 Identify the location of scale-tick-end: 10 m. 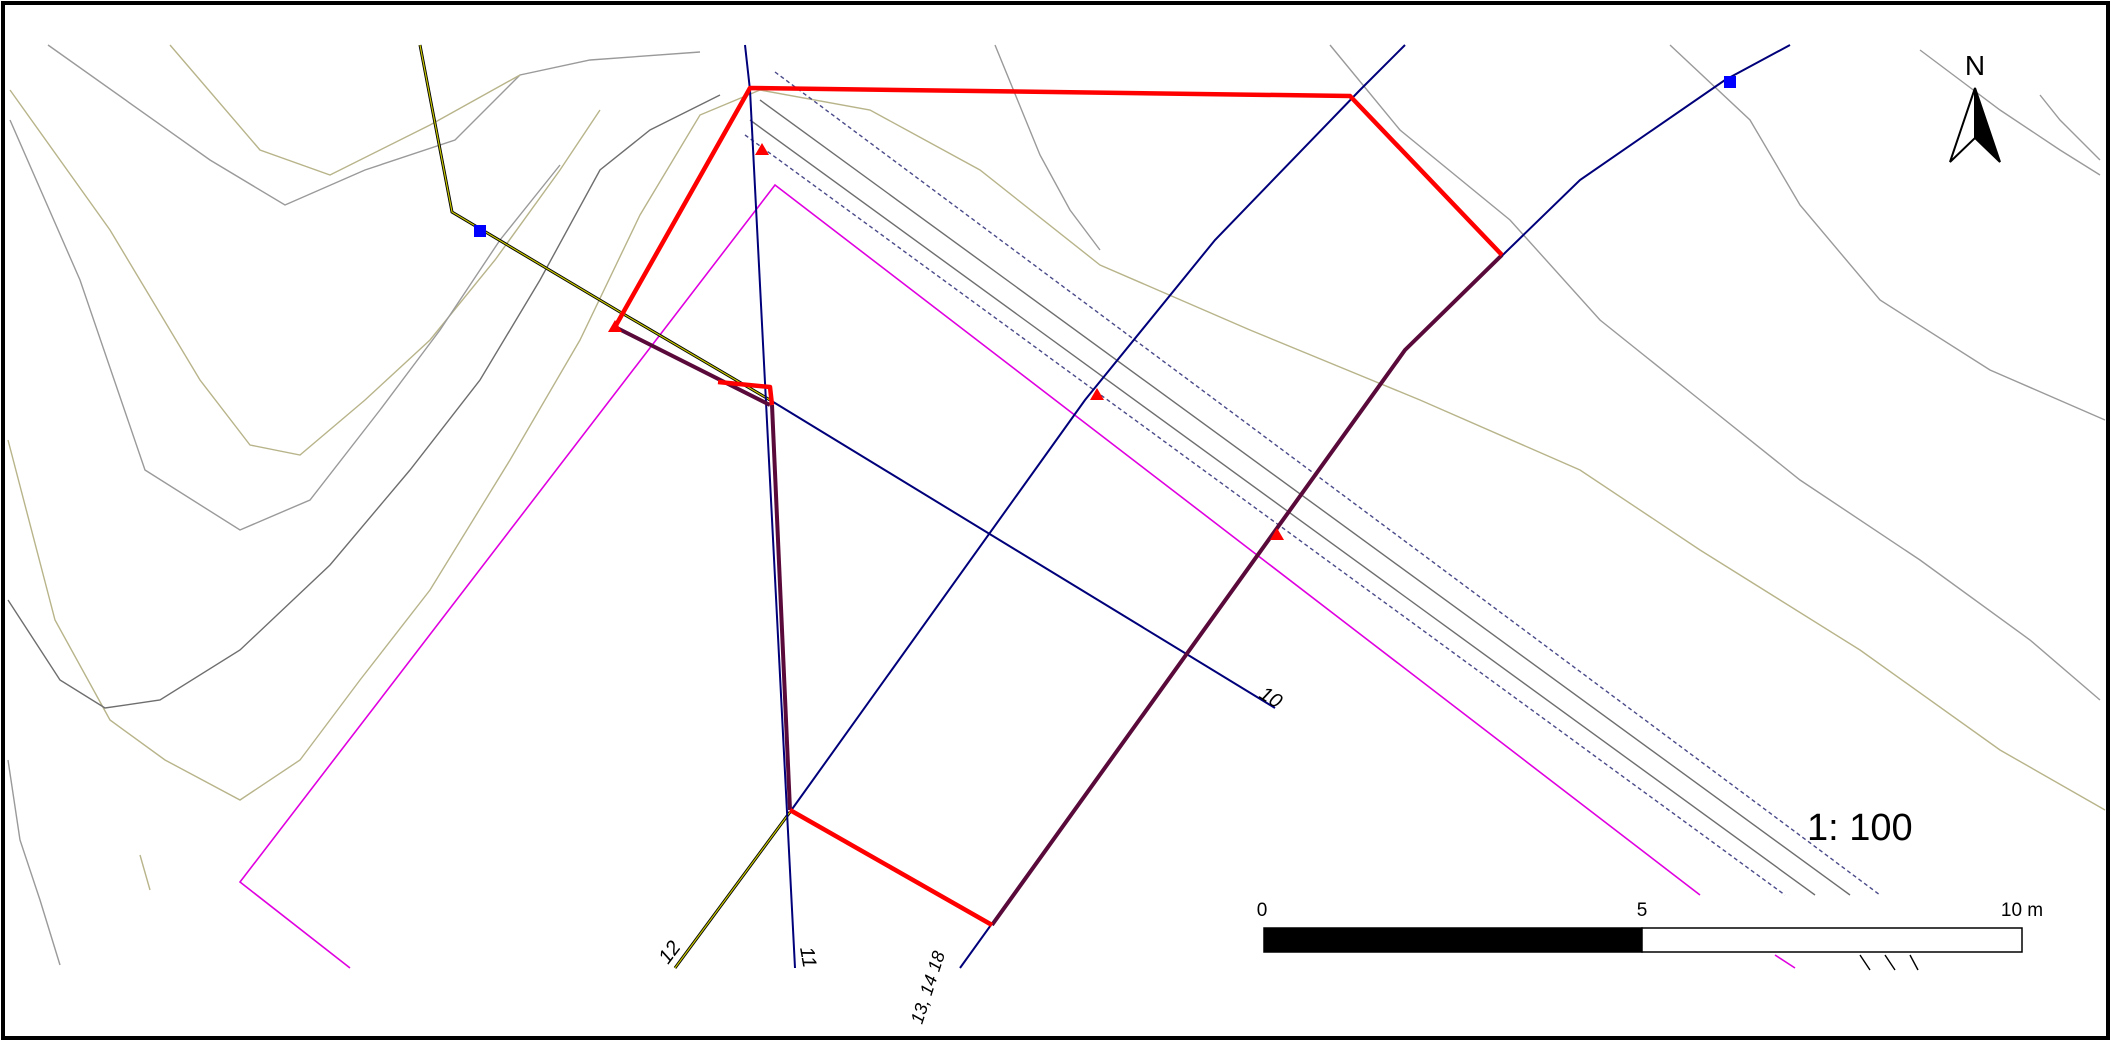
(2022, 910).